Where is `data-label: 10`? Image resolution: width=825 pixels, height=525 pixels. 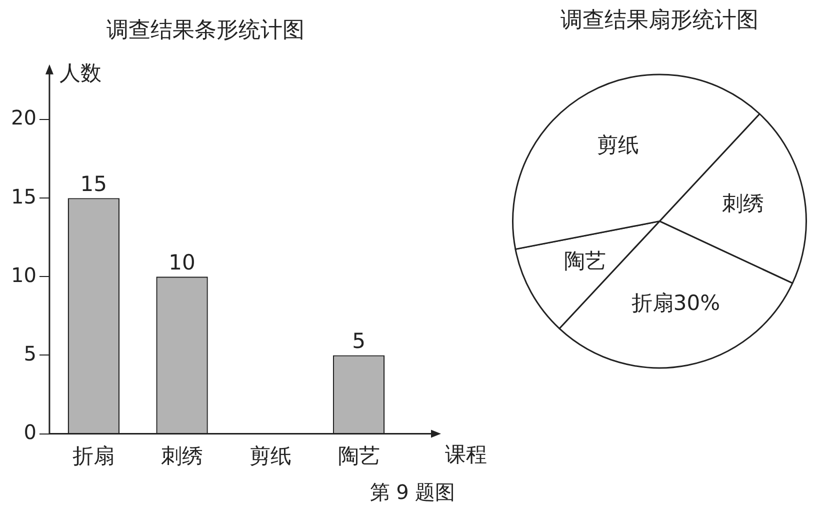 data-label: 10 is located at coordinates (182, 262).